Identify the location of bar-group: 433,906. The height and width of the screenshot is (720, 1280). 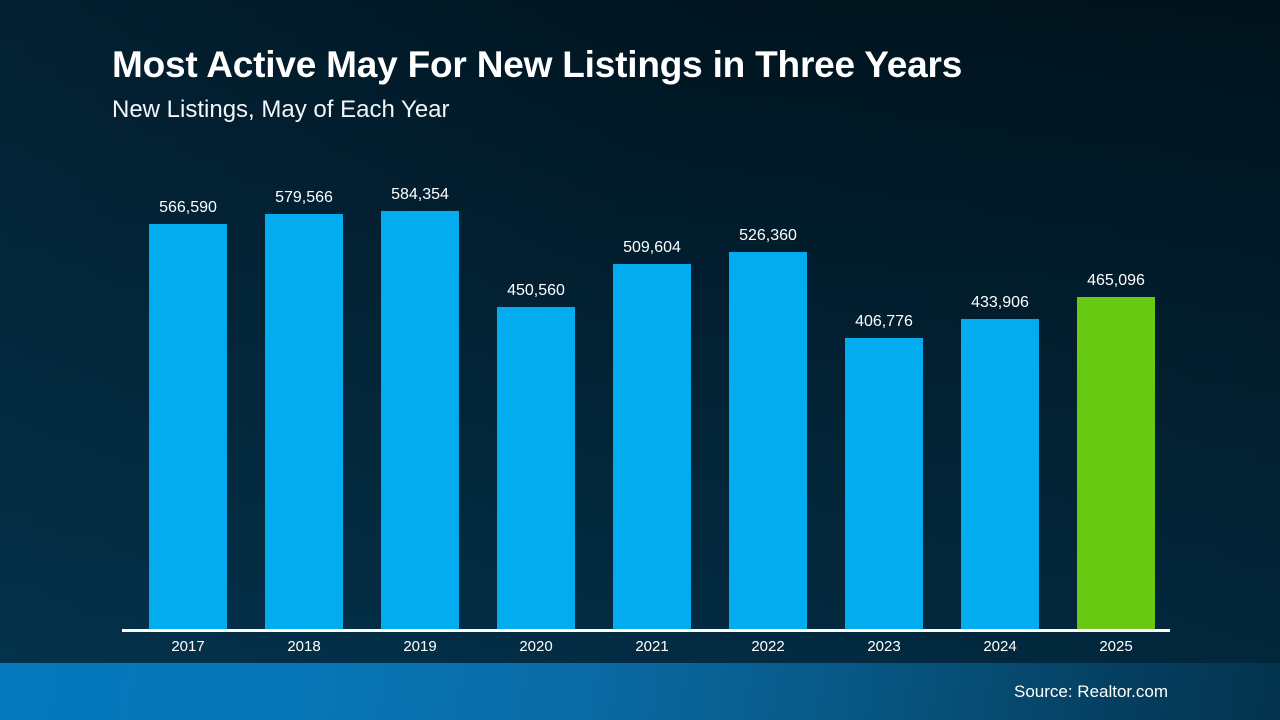
(1000, 400).